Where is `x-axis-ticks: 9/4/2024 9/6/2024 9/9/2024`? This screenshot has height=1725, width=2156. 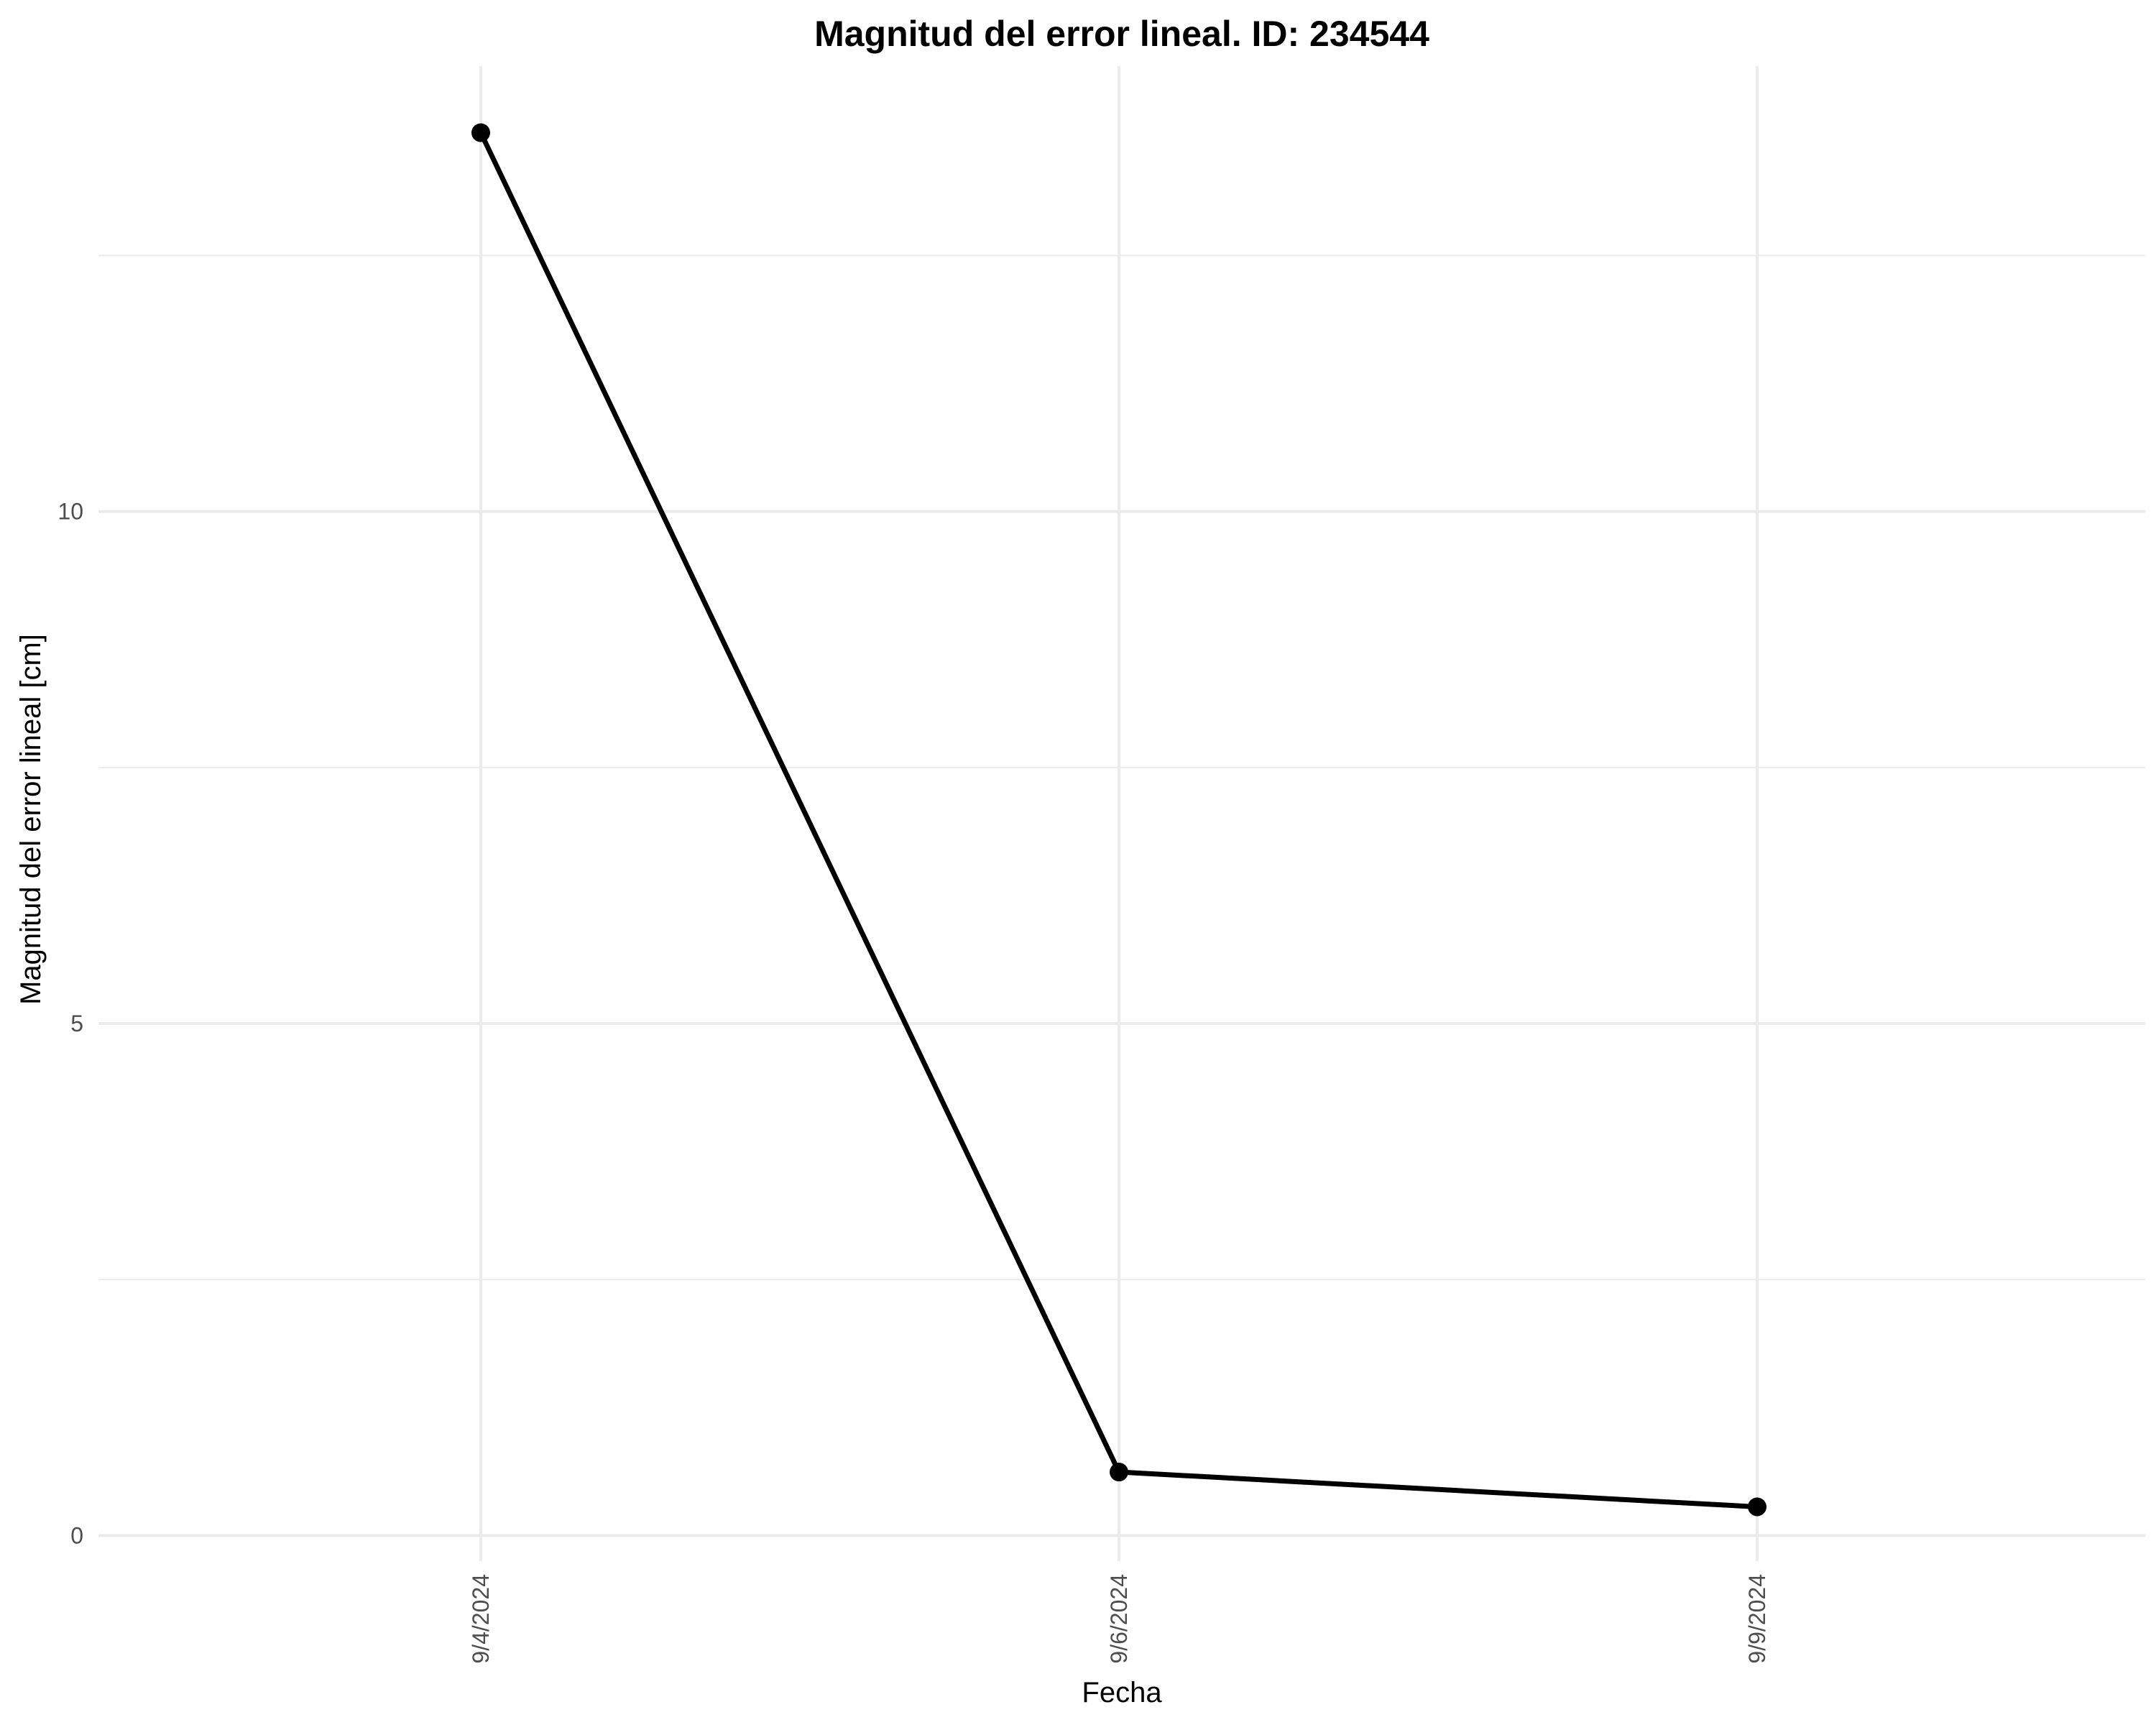
x-axis-ticks: 9/4/2024 9/6/2024 9/9/2024 is located at coordinates (1119, 1619).